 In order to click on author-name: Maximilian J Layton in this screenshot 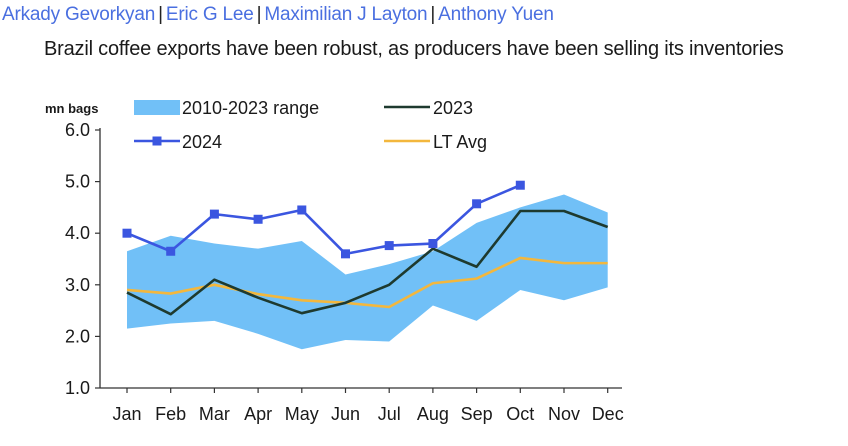, I will do `click(346, 14)`.